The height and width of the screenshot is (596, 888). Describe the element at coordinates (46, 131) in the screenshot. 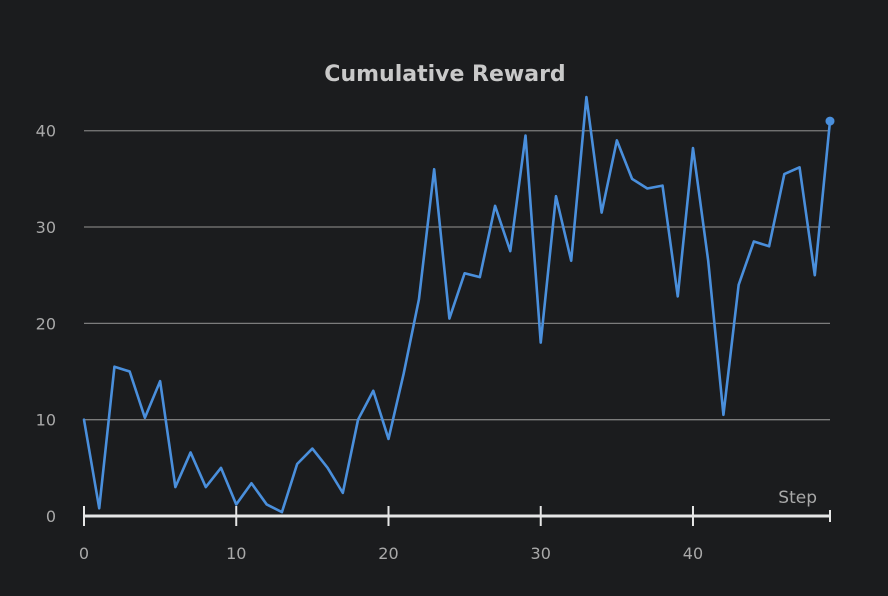

I see `y-tick-label: 40` at that location.